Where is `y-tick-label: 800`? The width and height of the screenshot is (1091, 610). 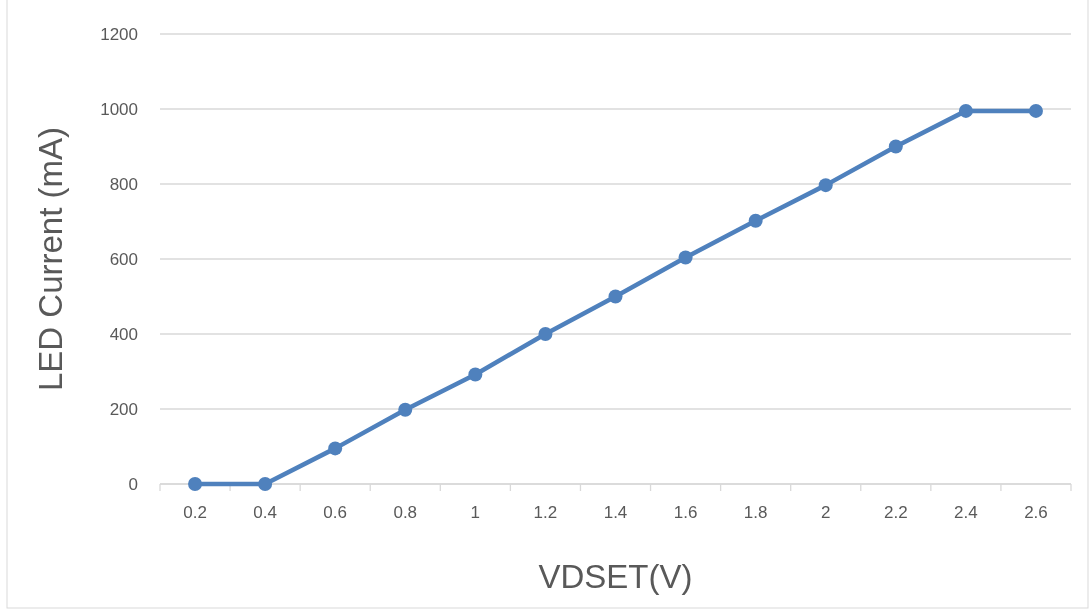 y-tick-label: 800 is located at coordinates (123, 184).